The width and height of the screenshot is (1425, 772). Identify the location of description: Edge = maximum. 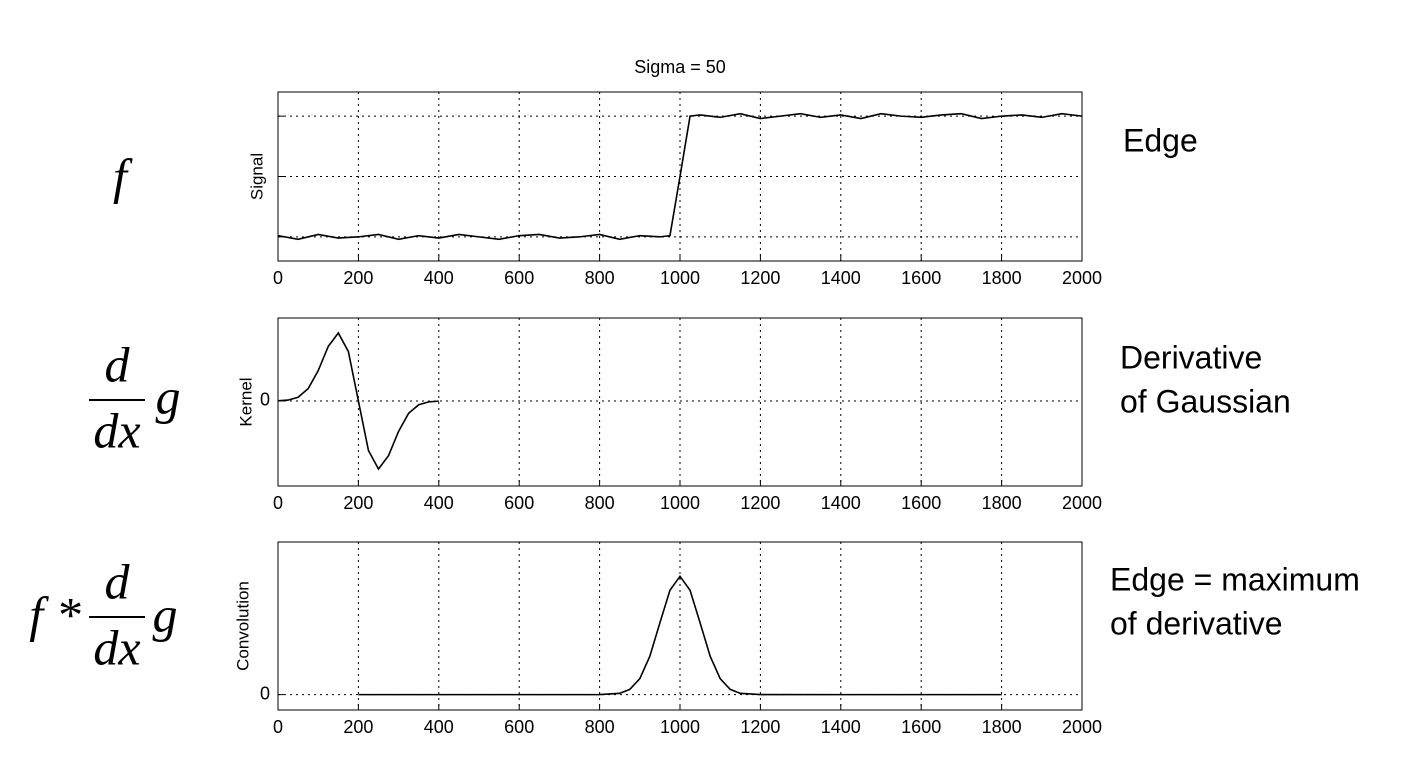
(1235, 579).